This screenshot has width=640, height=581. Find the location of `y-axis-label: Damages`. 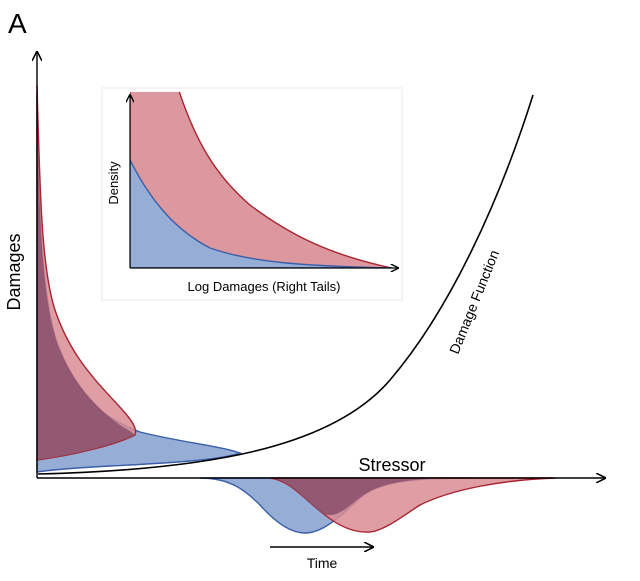

y-axis-label: Damages is located at coordinates (14, 271).